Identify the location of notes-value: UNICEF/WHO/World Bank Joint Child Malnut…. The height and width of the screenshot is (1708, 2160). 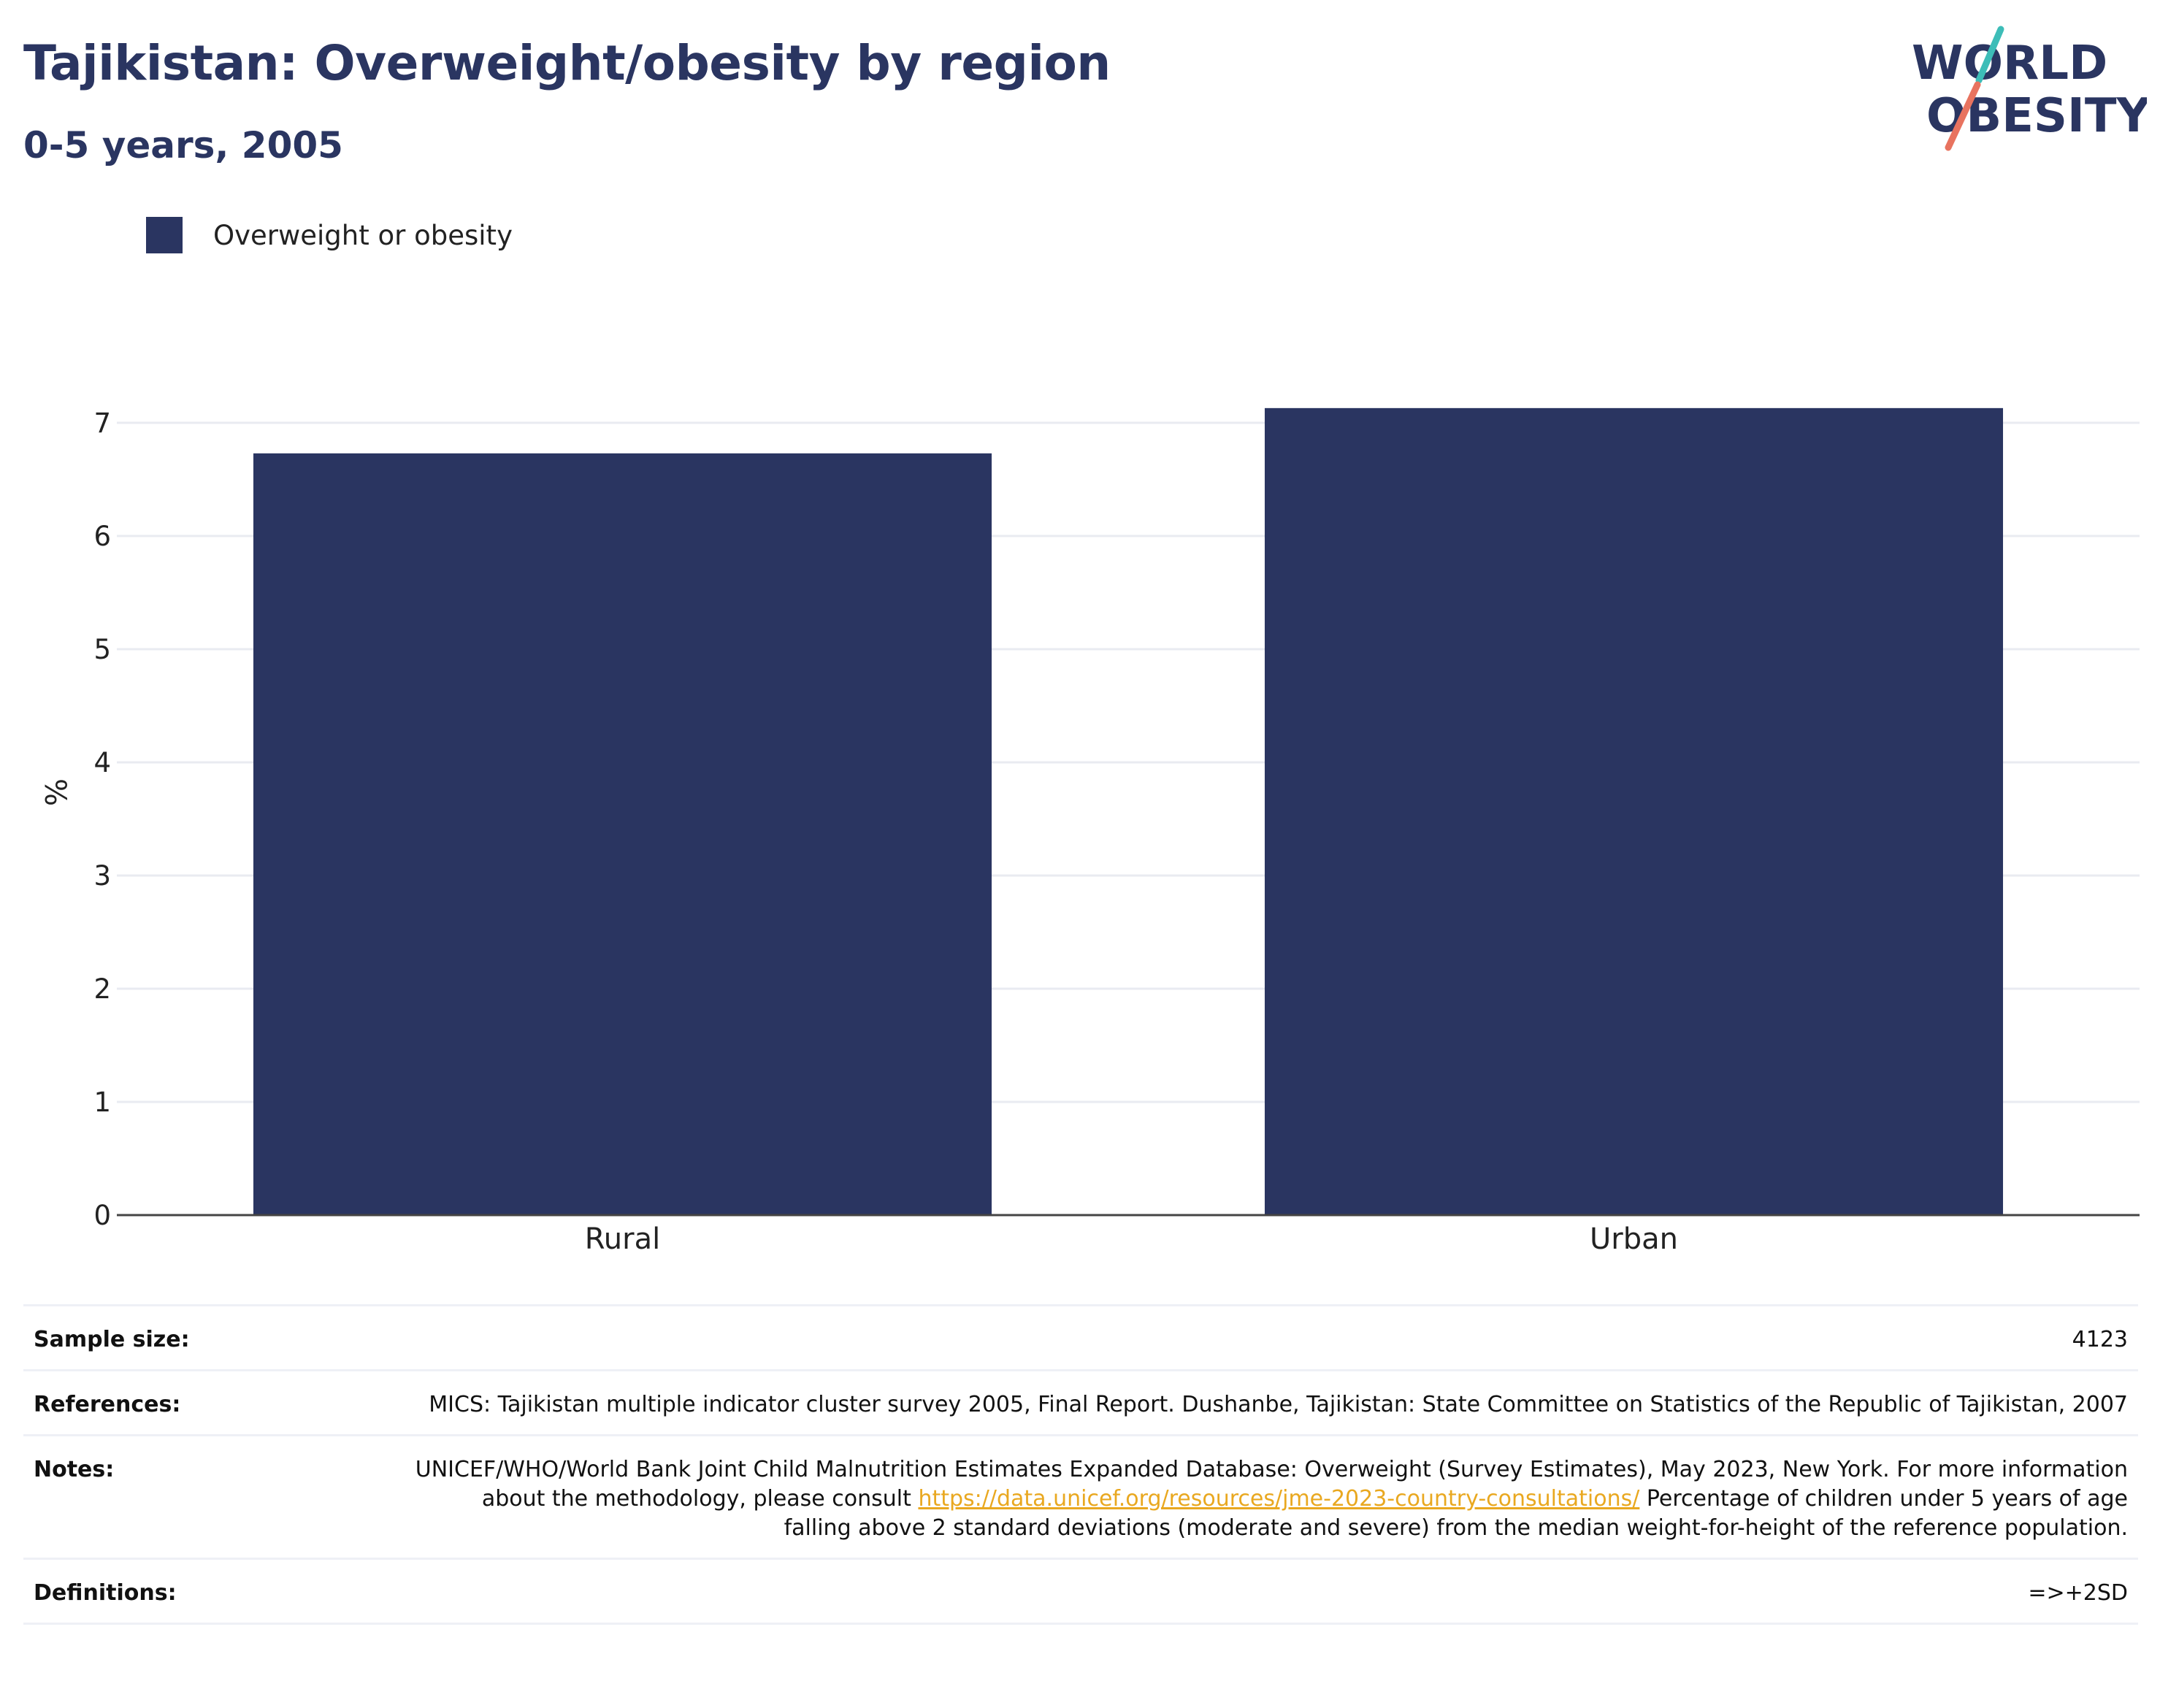
(1270, 1499).